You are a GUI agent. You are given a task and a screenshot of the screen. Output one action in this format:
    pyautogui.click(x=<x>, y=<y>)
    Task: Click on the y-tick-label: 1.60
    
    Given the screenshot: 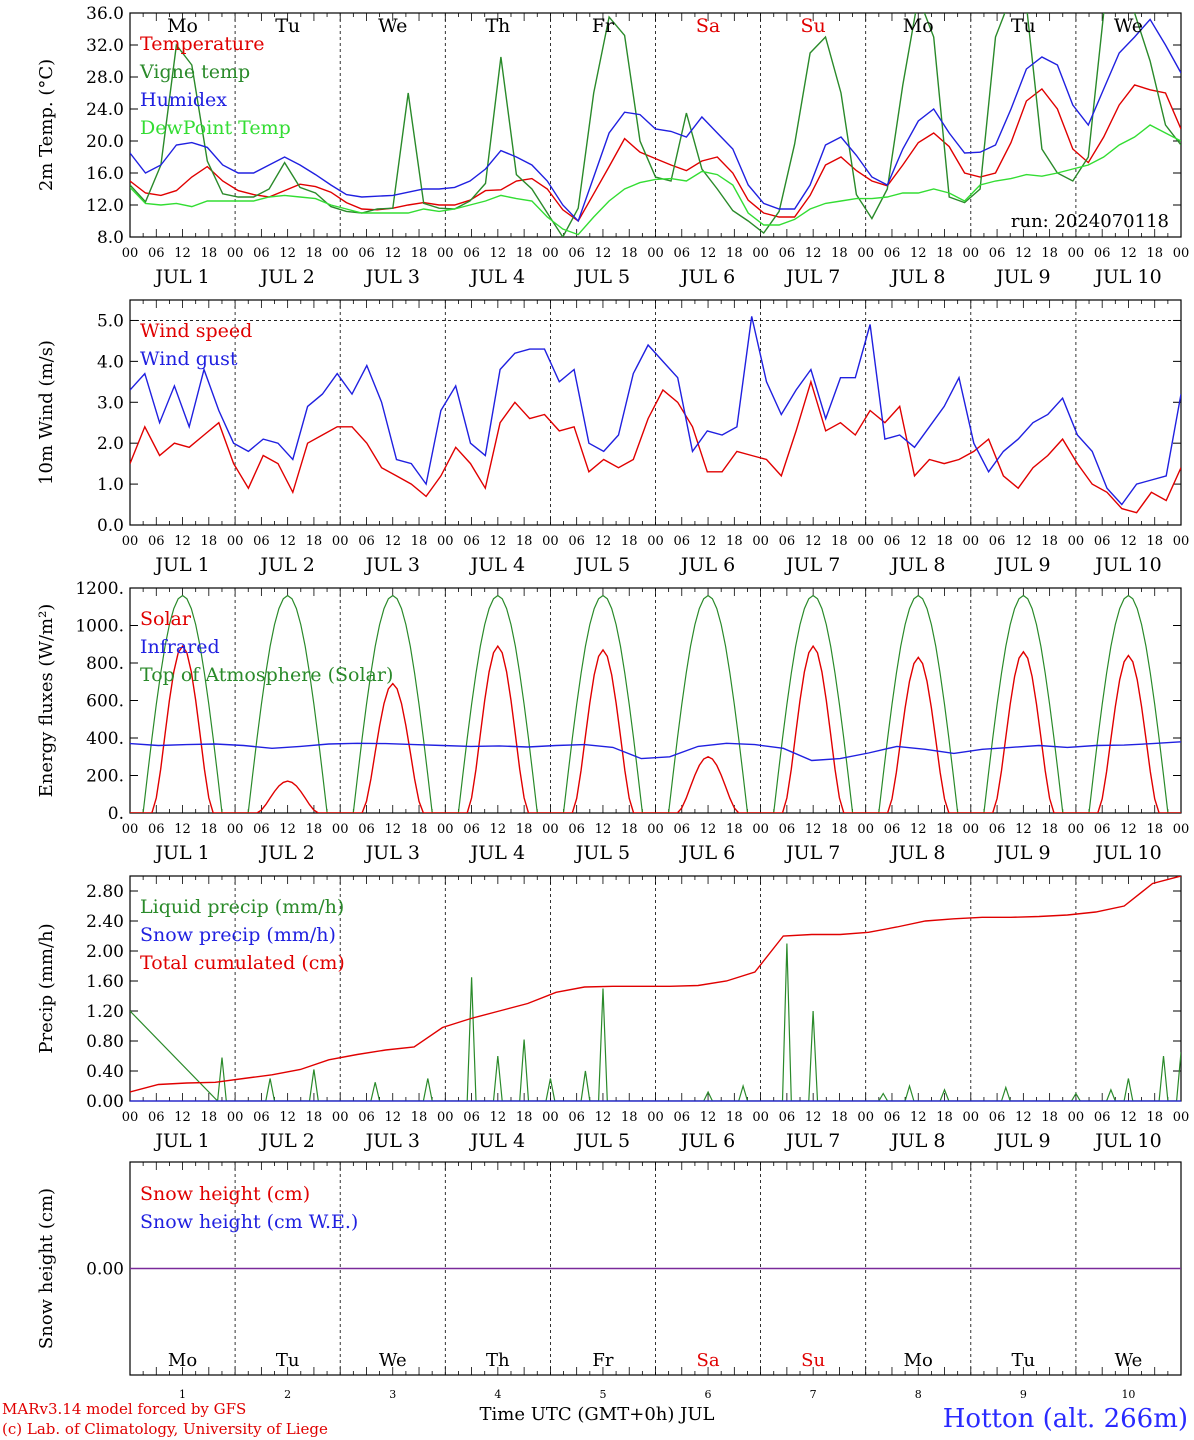 What is the action you would take?
    pyautogui.click(x=105, y=982)
    